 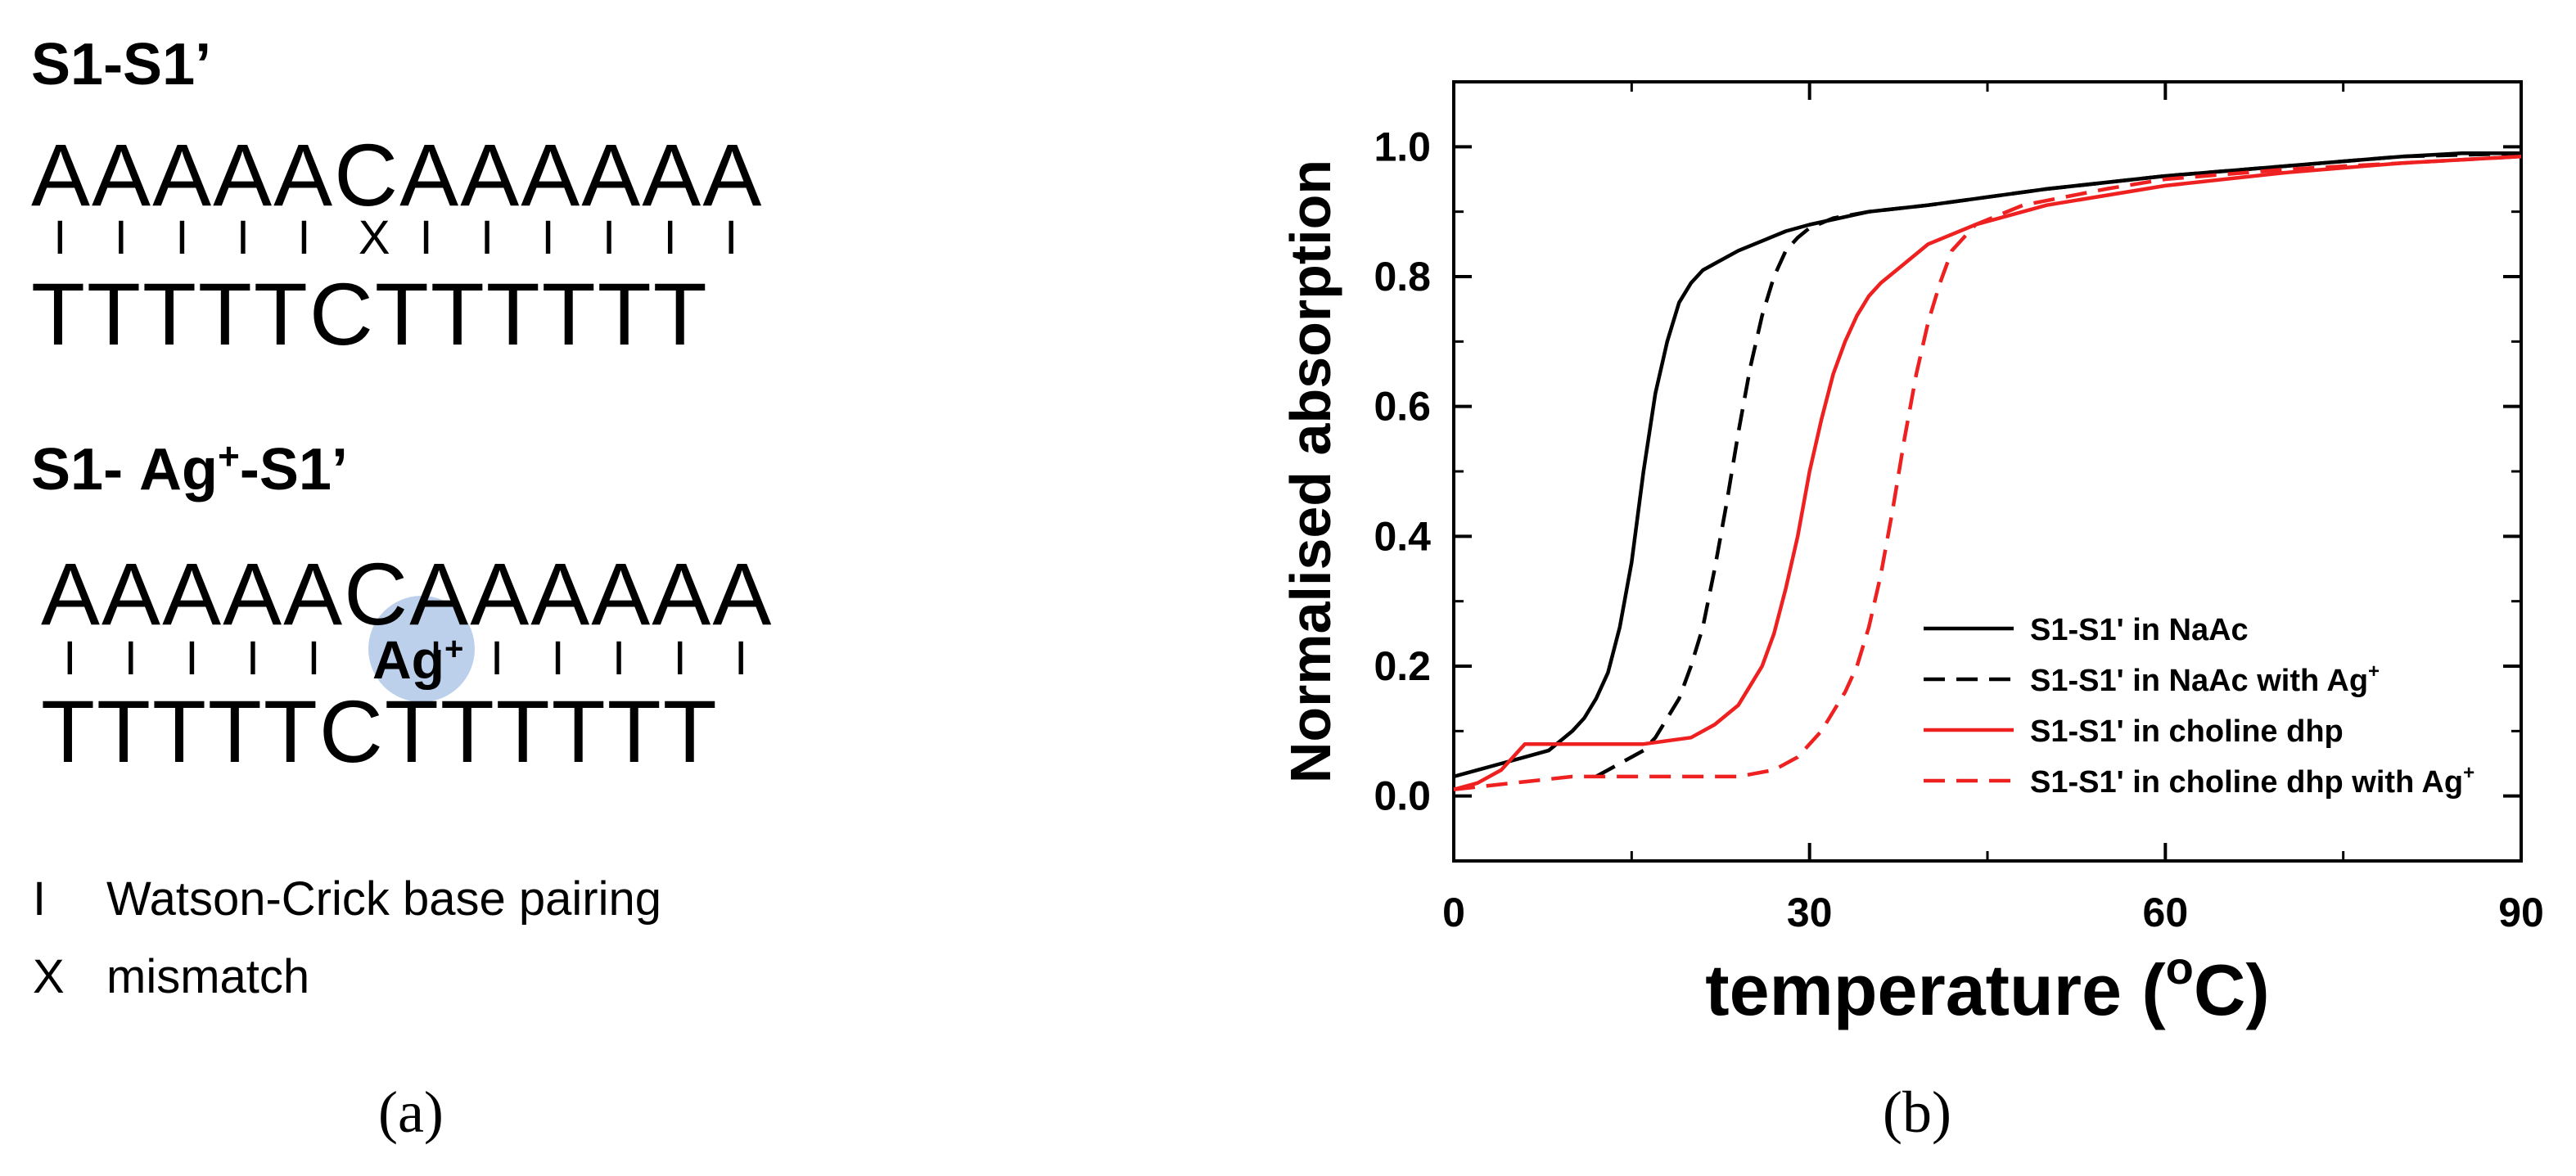 What do you see at coordinates (2521, 912) in the screenshot?
I see `x-tick-label: 90` at bounding box center [2521, 912].